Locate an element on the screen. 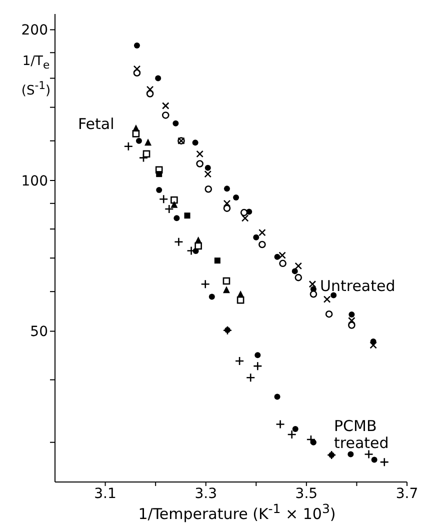 Image resolution: width=427 pixels, height=531 pixels. annotation: PCMB treated is located at coordinates (362, 434).